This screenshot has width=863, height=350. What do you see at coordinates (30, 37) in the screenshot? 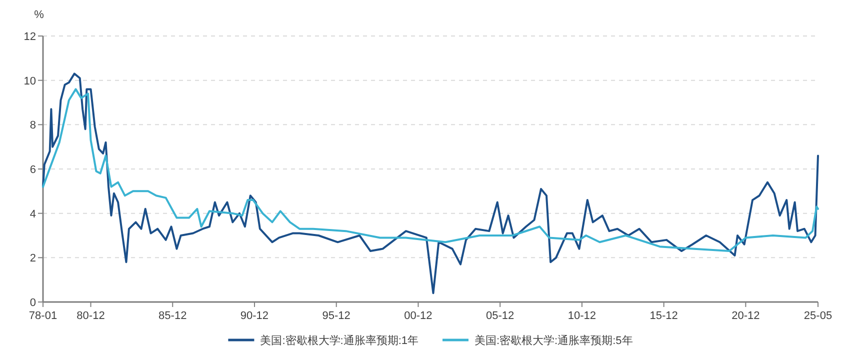
I see `y-tick-label: 12` at bounding box center [30, 37].